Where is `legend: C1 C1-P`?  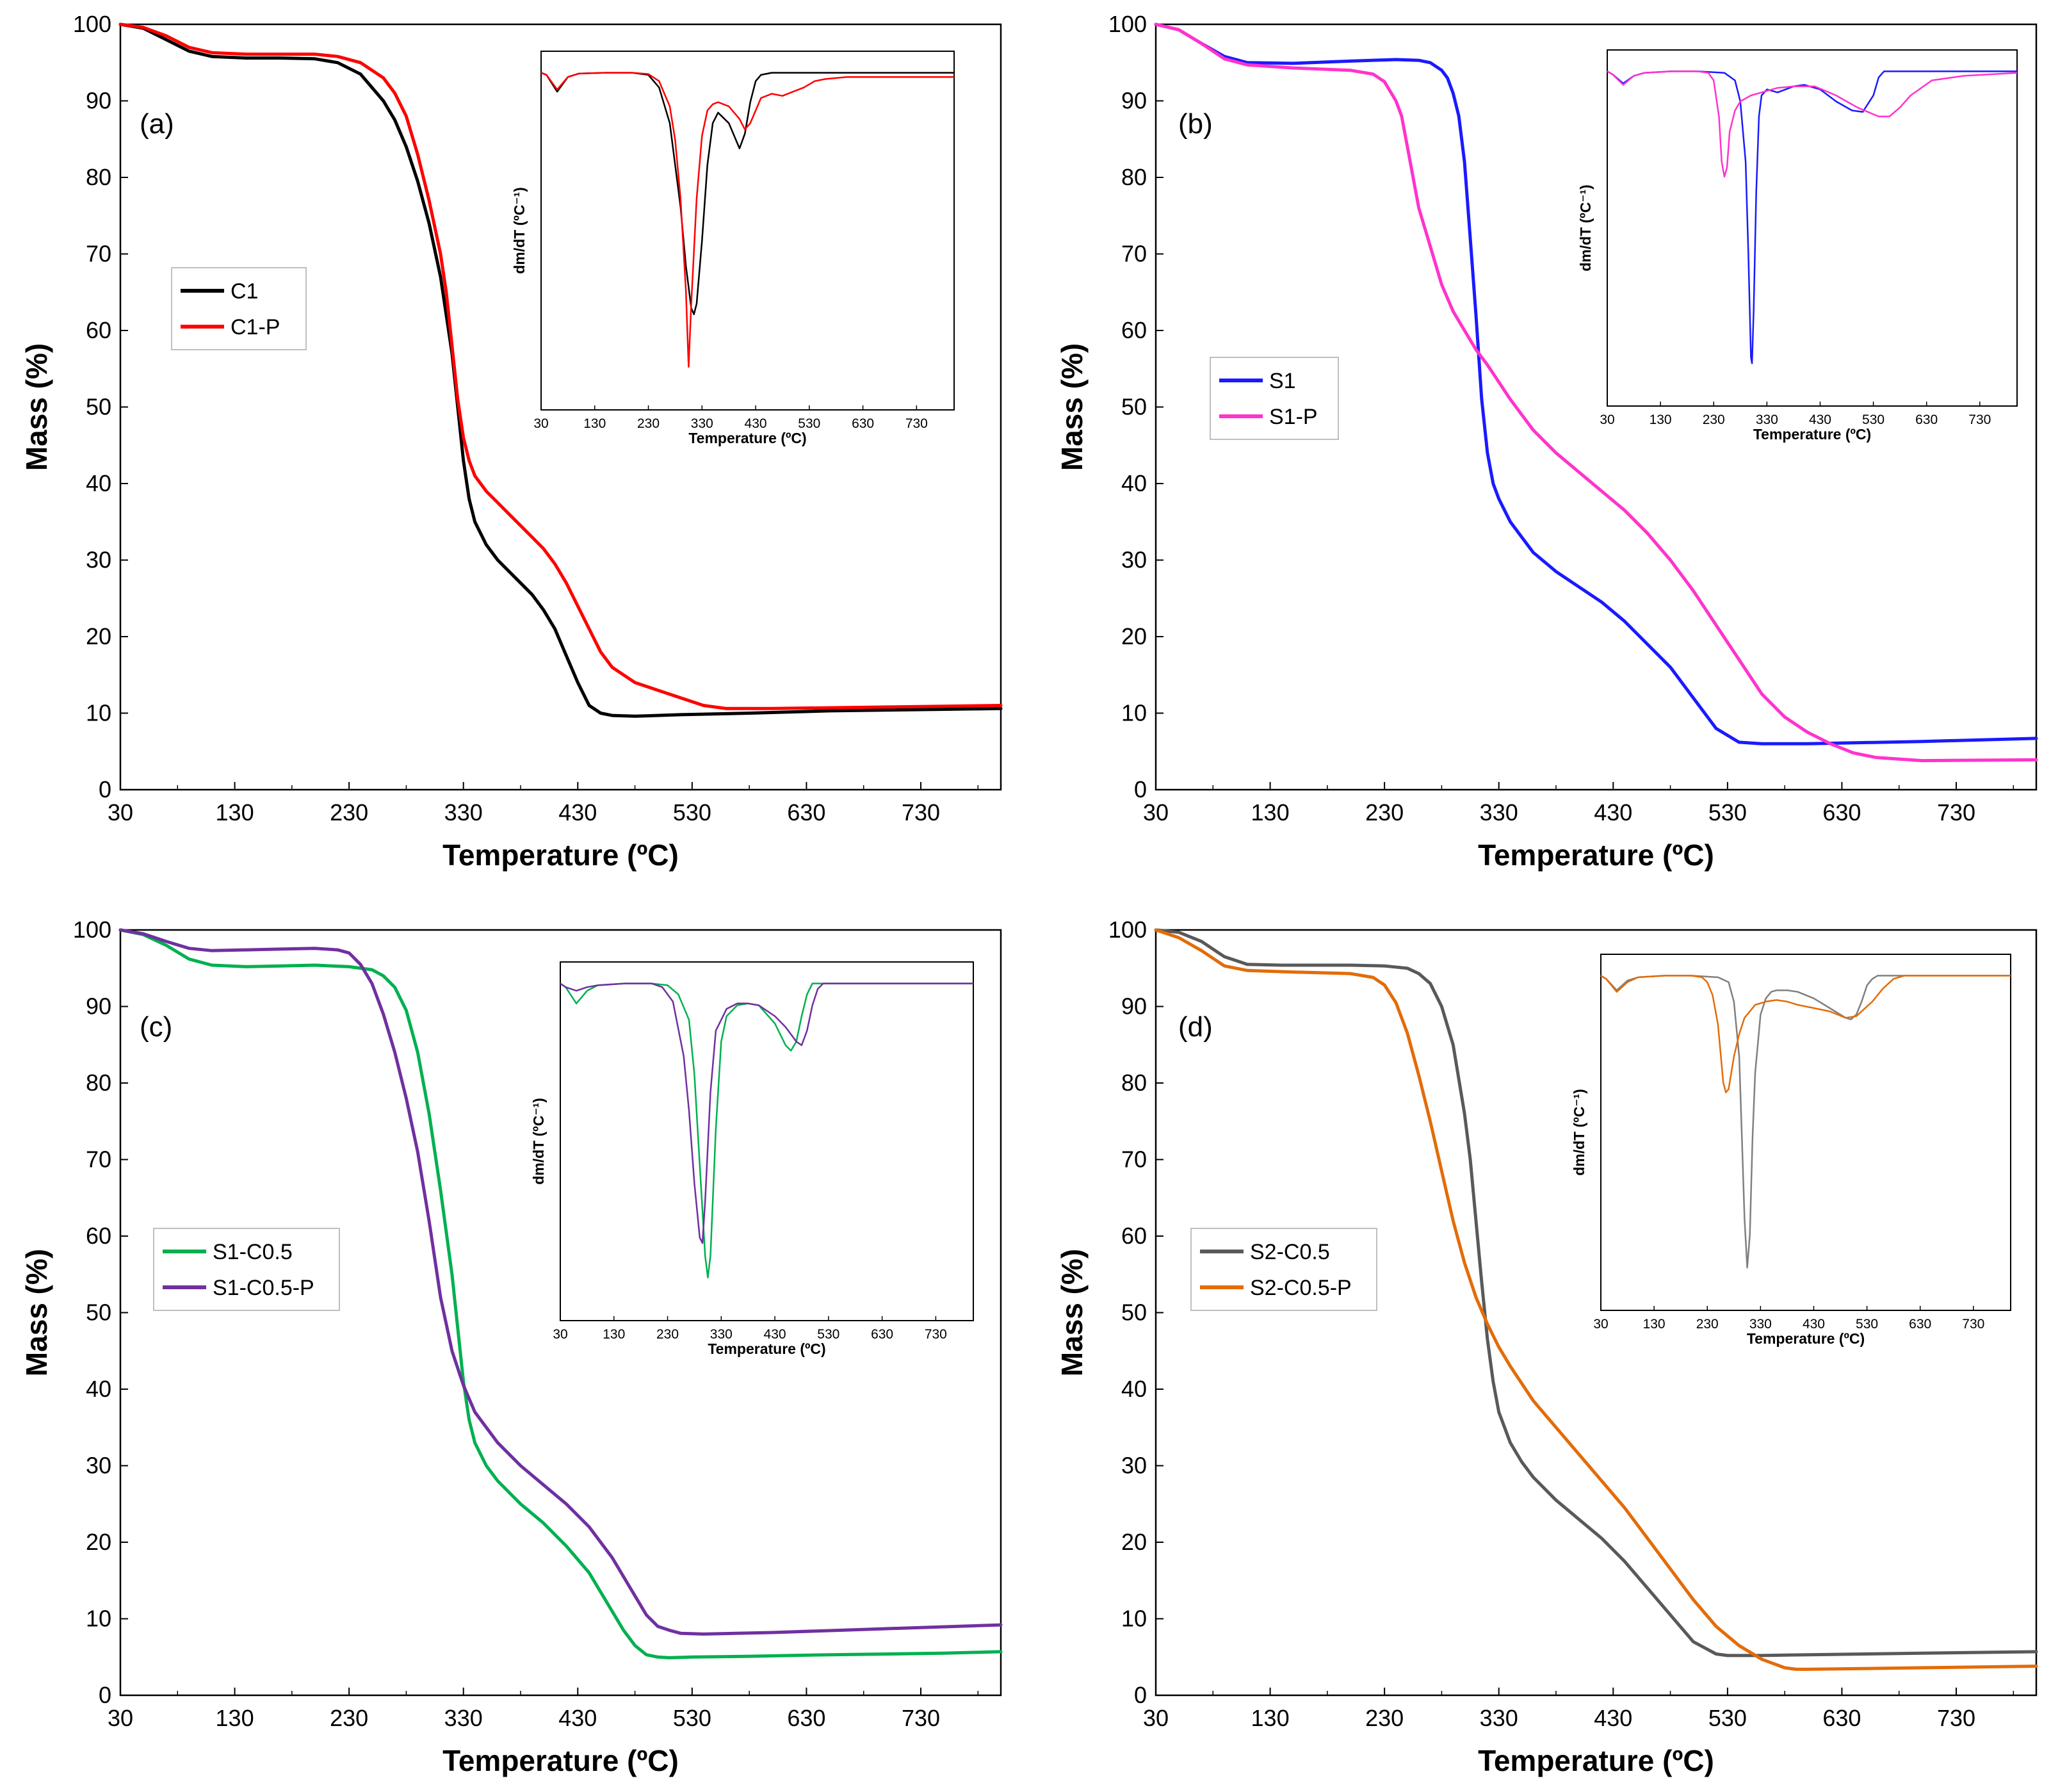 legend: C1 C1-P is located at coordinates (239, 308).